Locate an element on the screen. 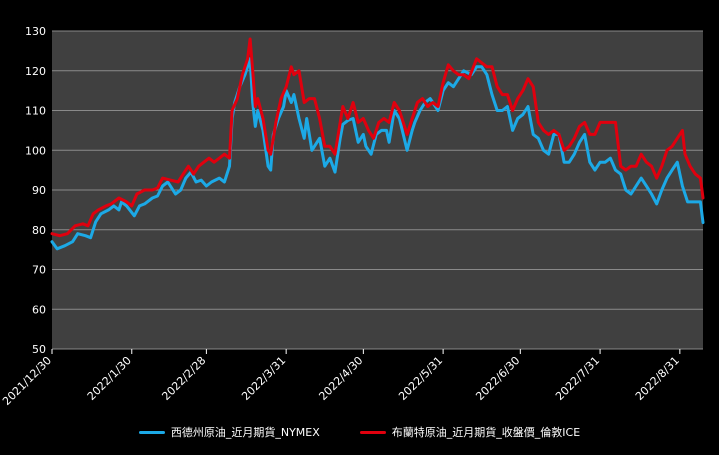 The image size is (719, 455). x-tick-label: 2021/12/30 is located at coordinates (27, 381).